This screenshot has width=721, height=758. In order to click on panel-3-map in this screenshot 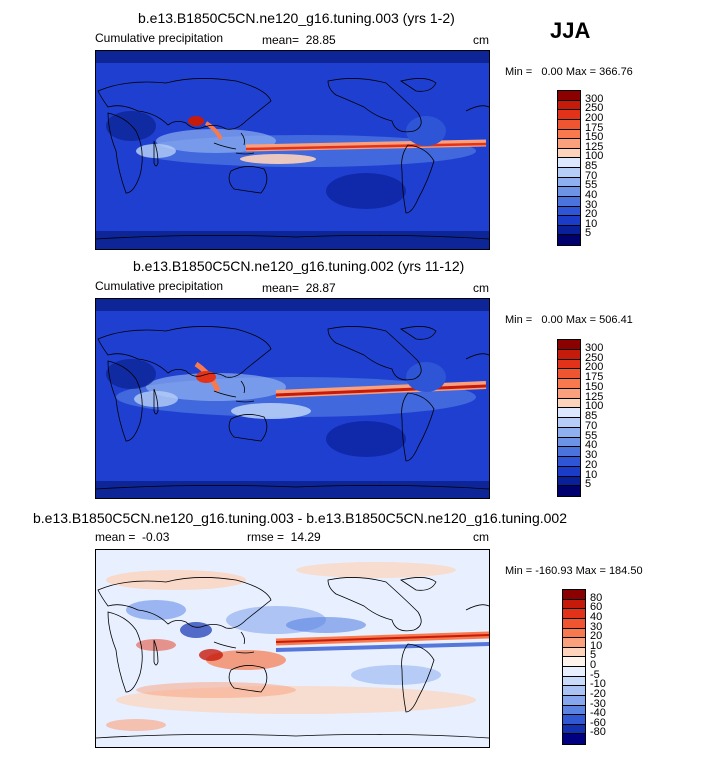, I will do `click(292, 648)`.